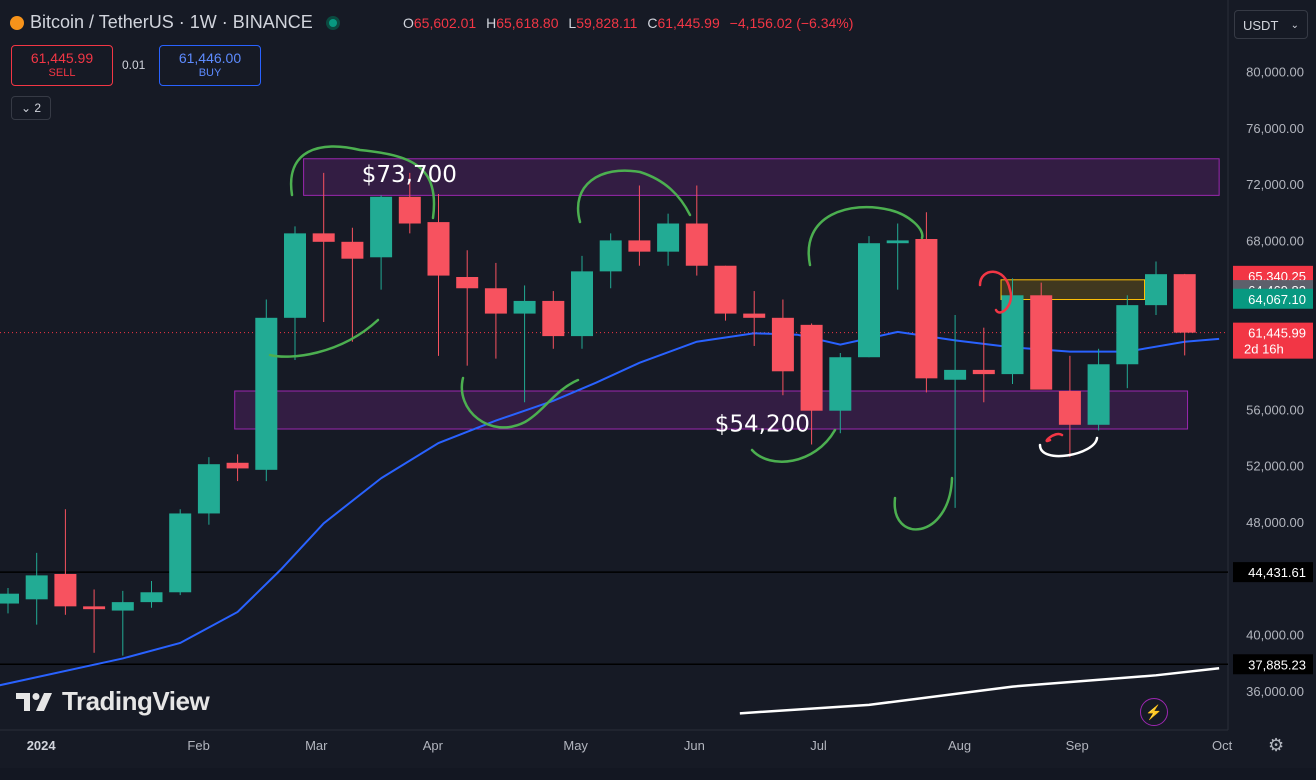 This screenshot has width=1316, height=780. I want to click on x-tick-label-7: Aug, so click(959, 745).